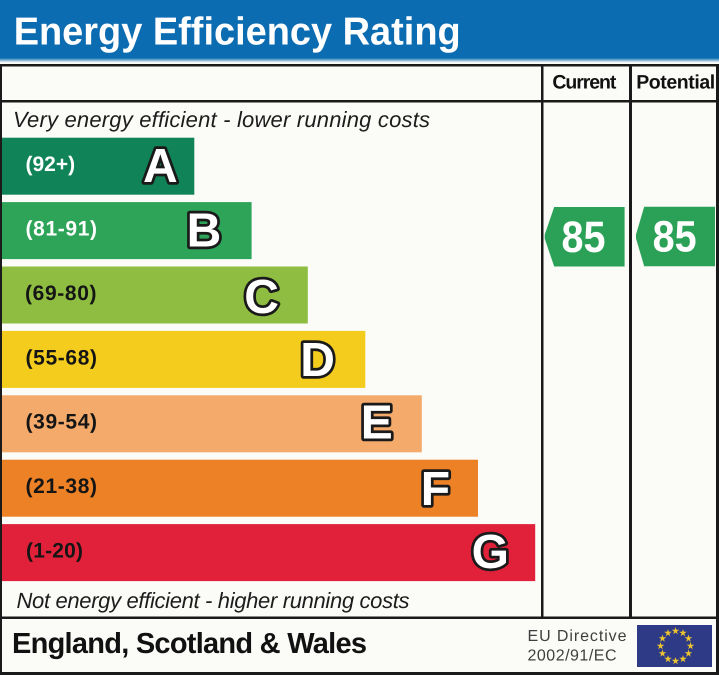  Describe the element at coordinates (62, 357) in the screenshot. I see `svg-text: (55-68)` at that location.